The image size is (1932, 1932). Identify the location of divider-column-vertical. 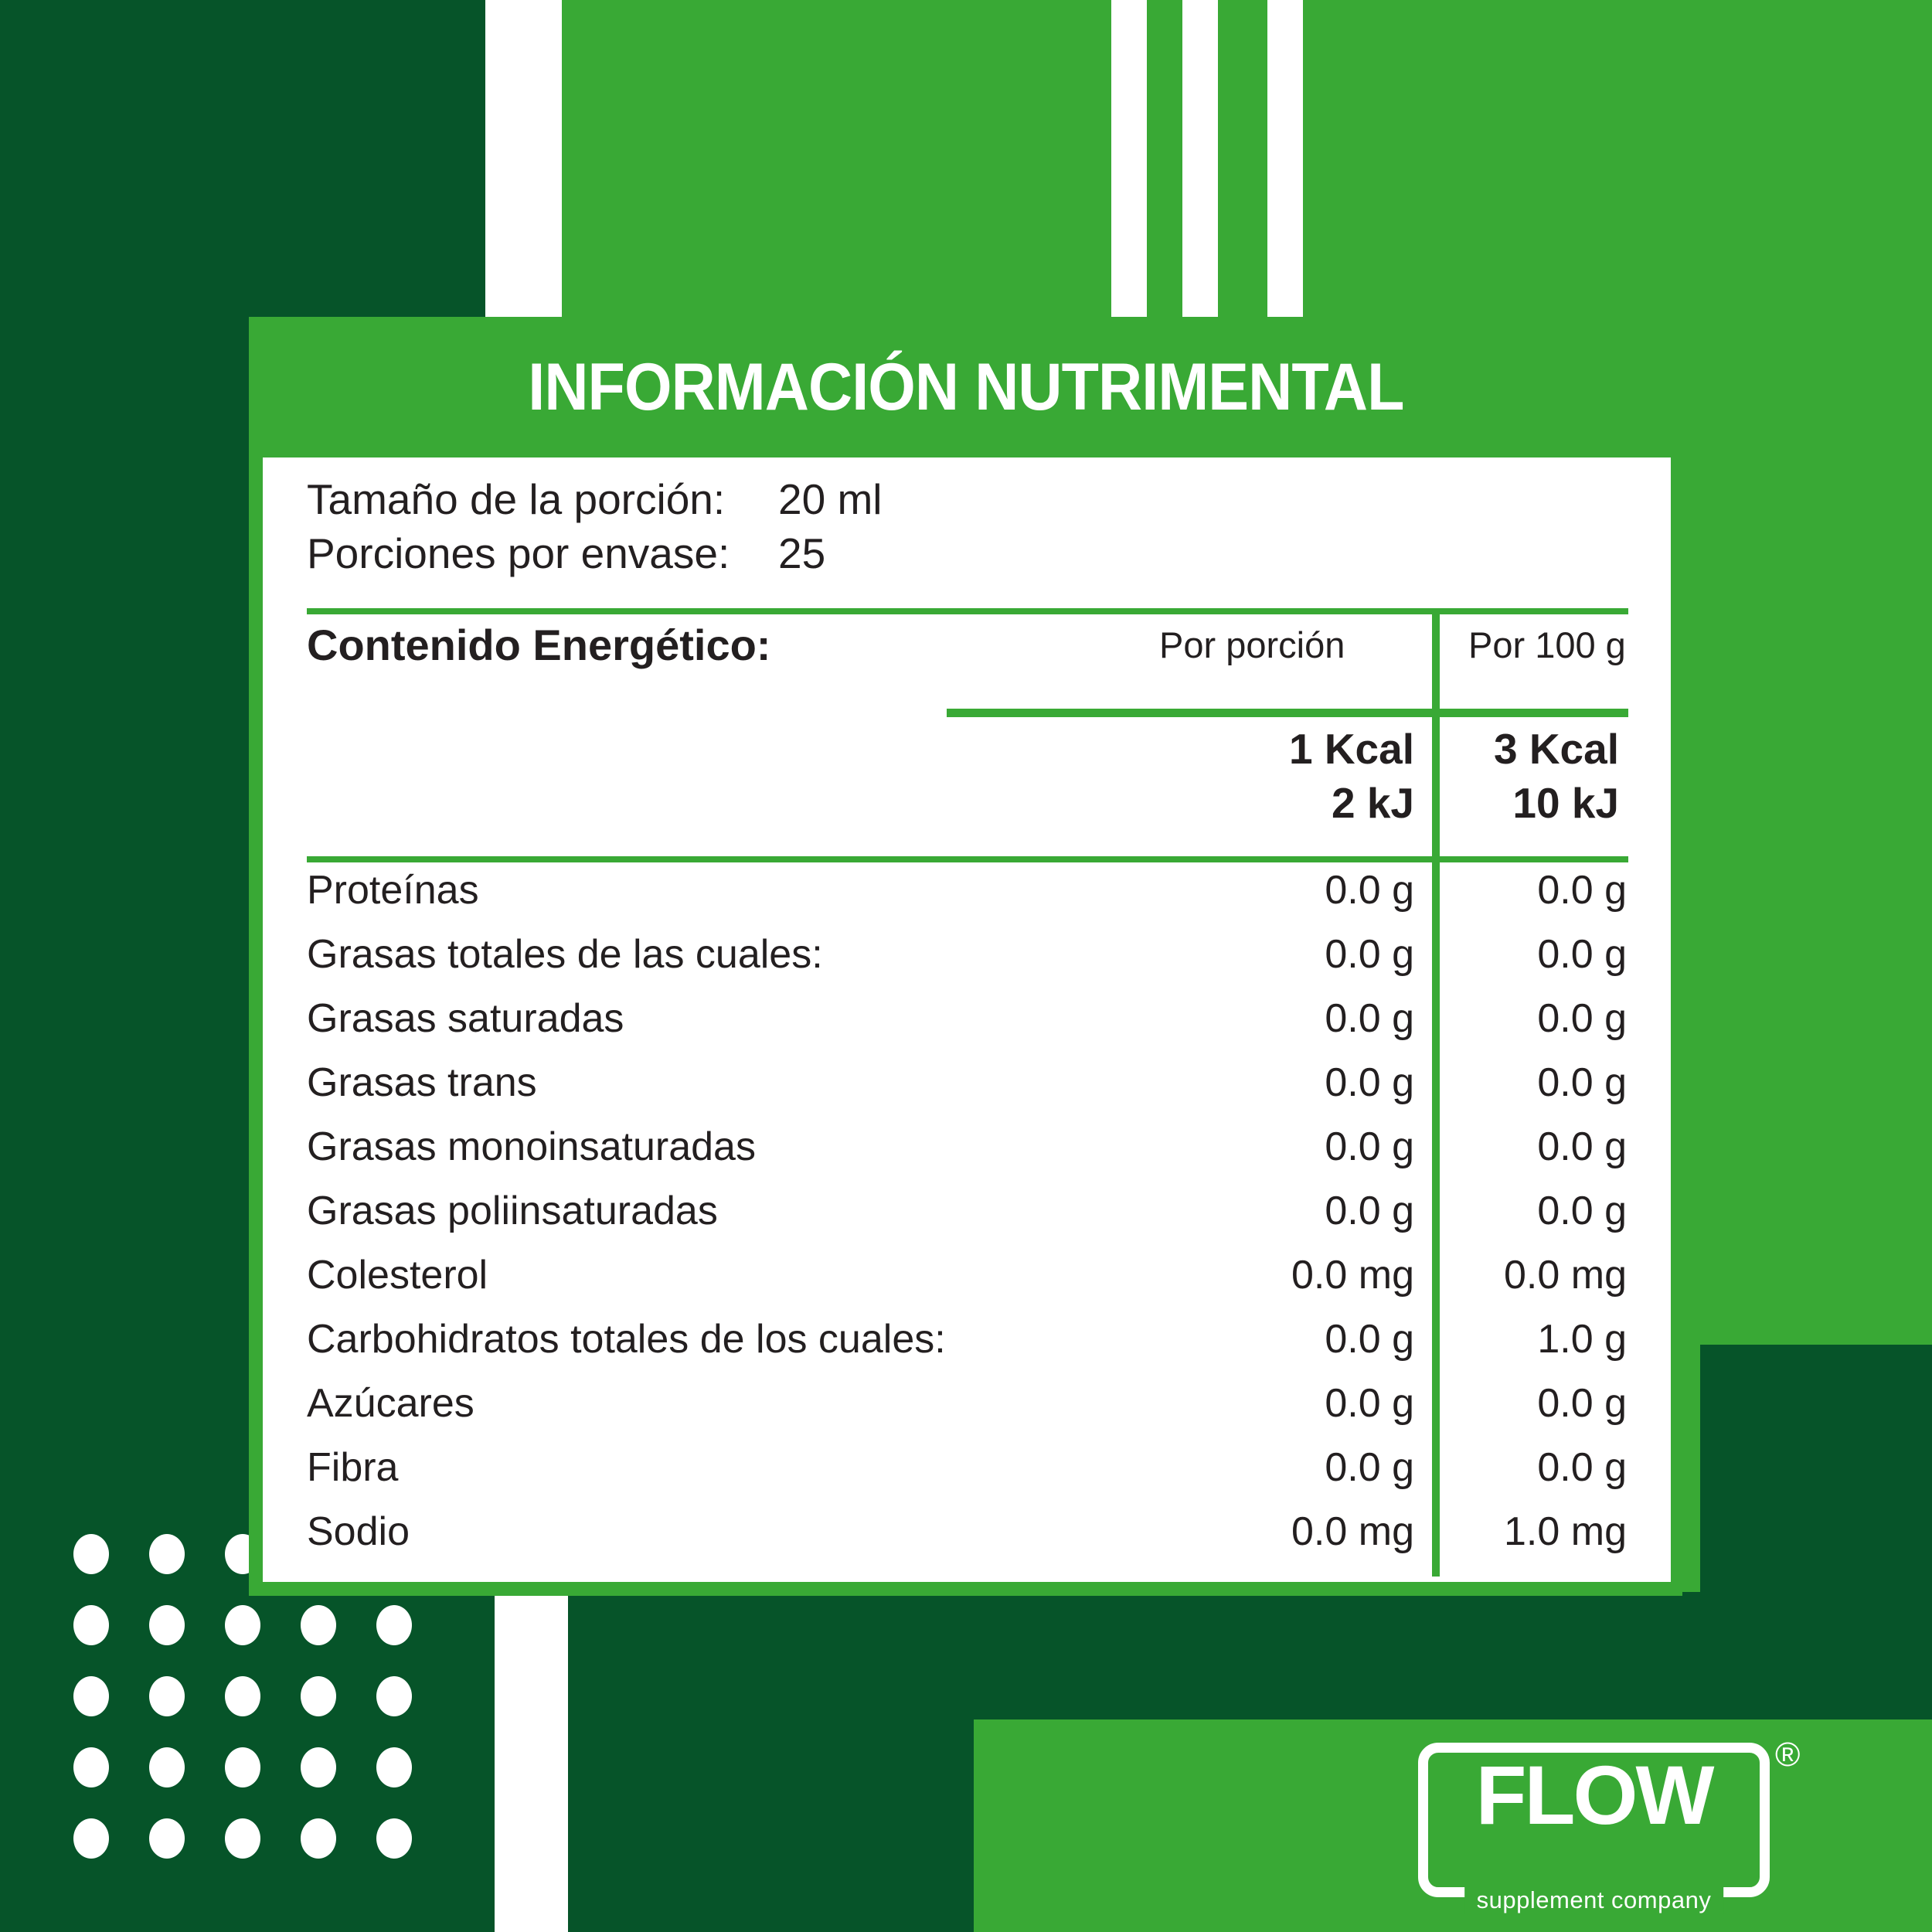
(1436, 1095).